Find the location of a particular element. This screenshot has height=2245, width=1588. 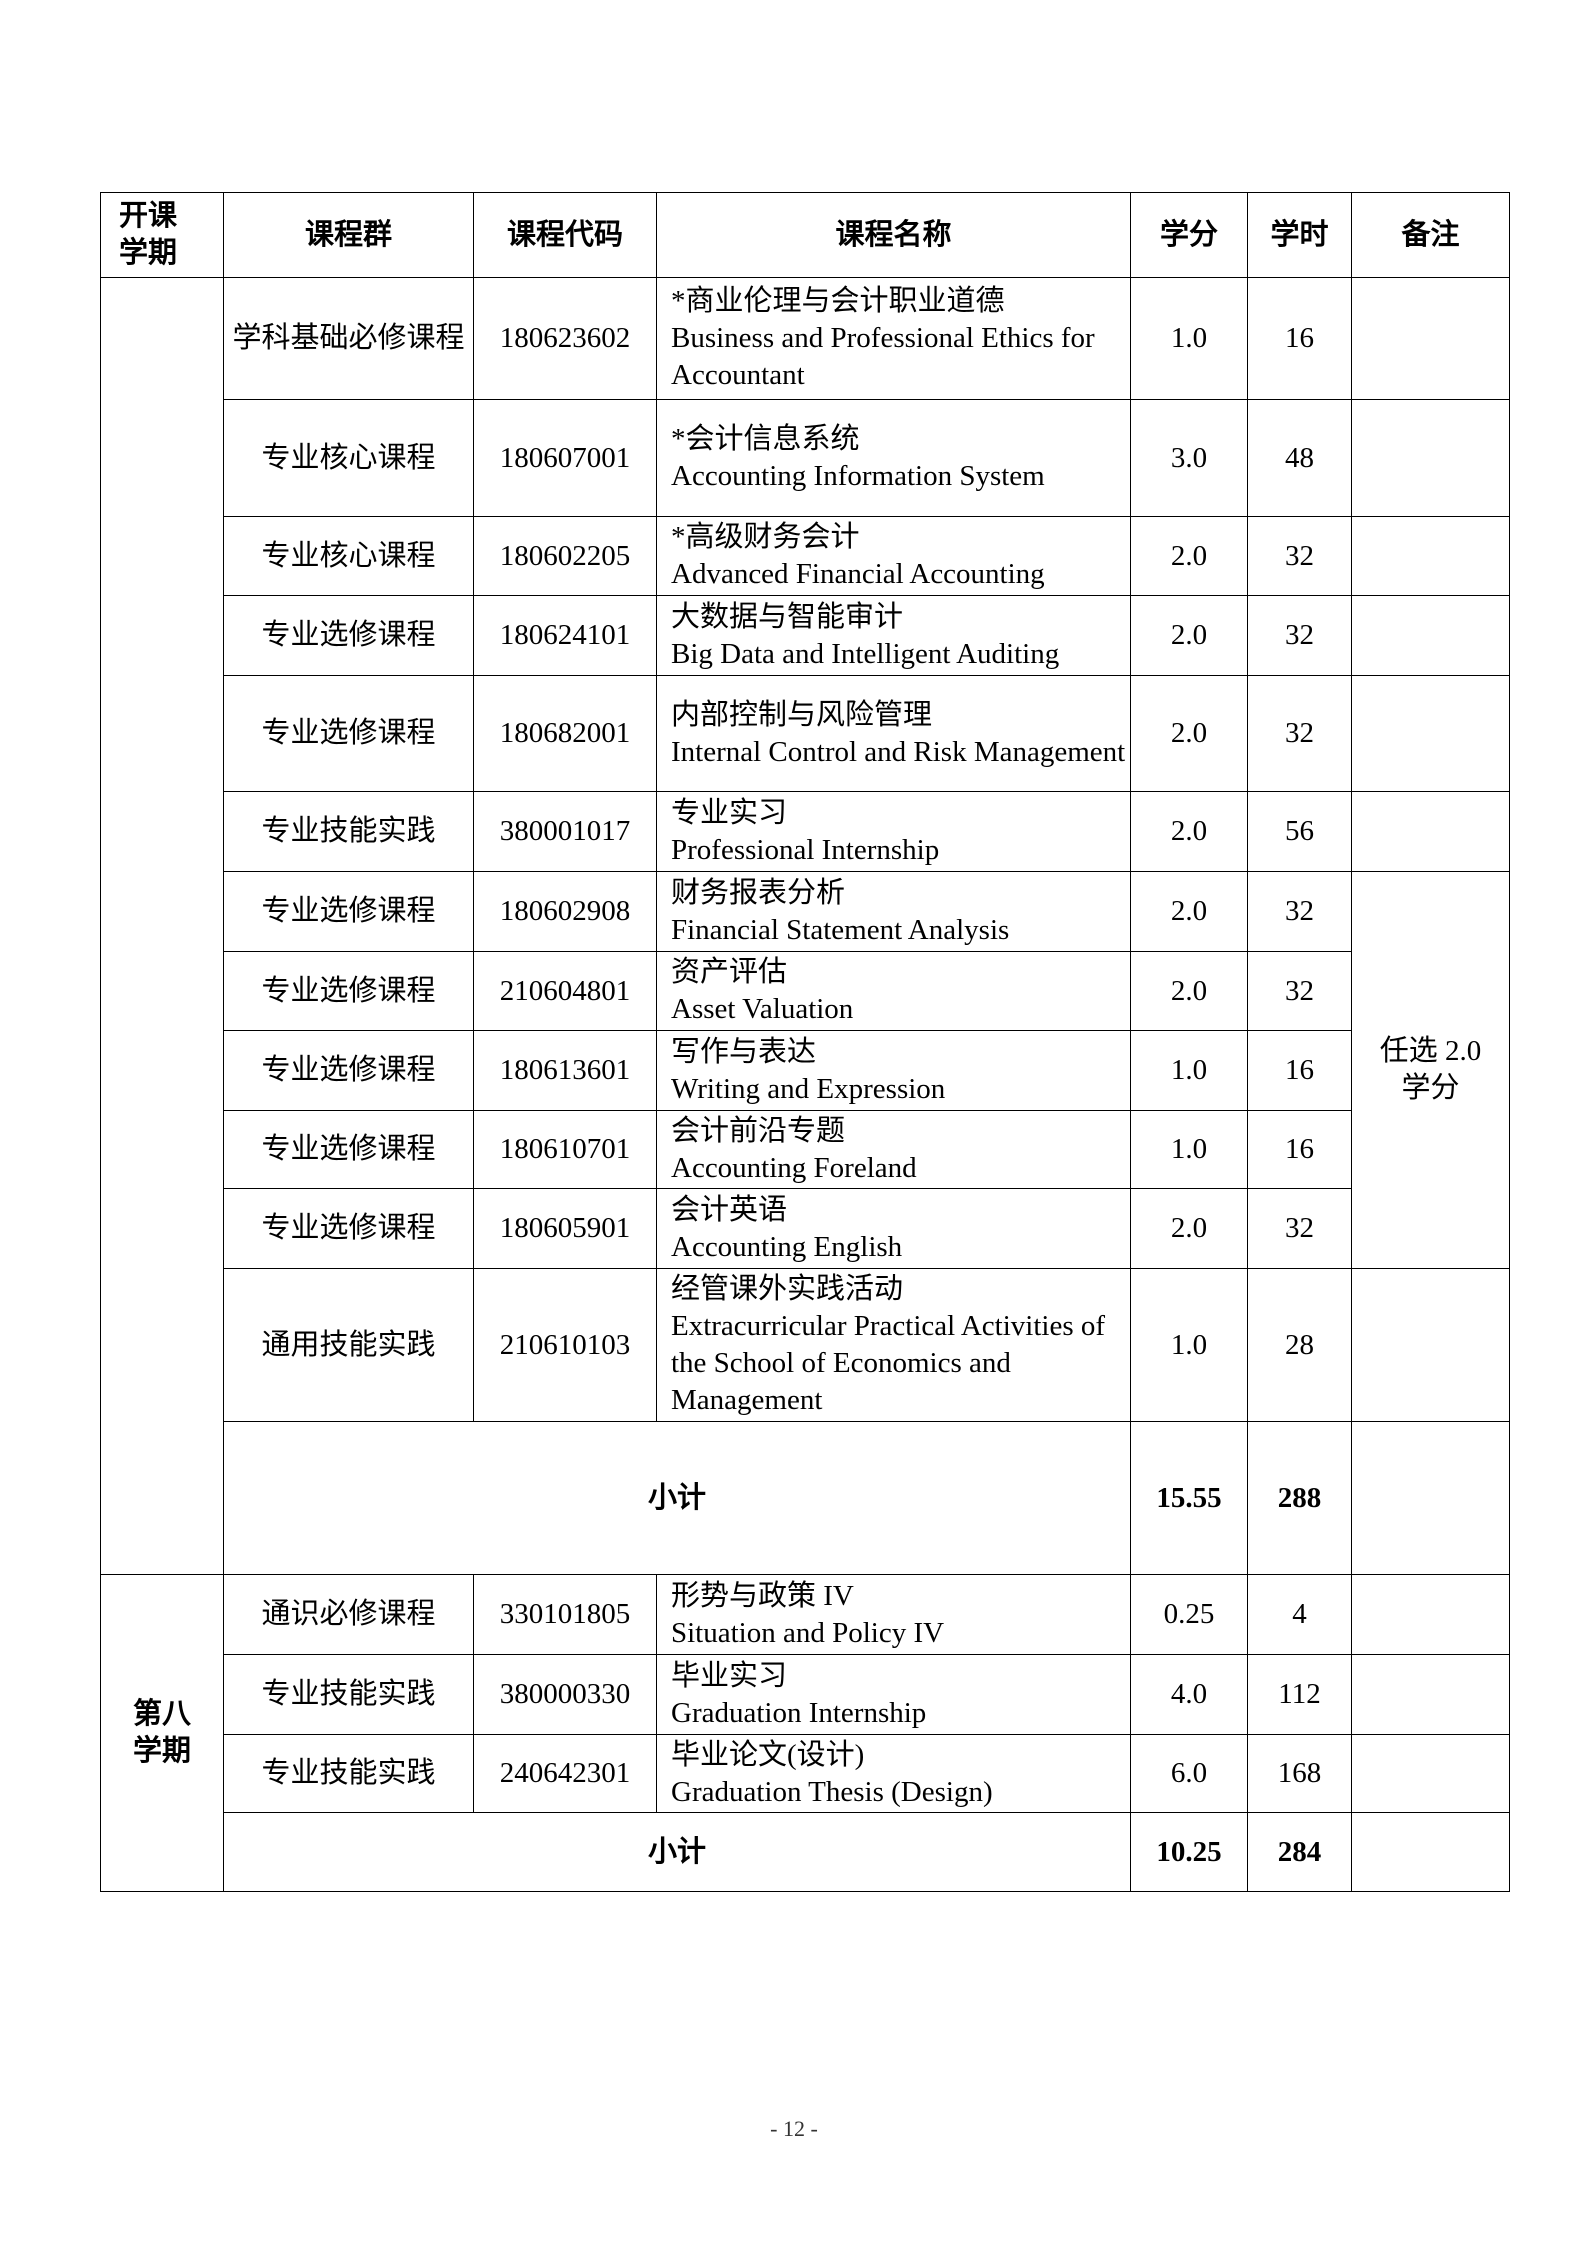

term-cell: 第八学期 is located at coordinates (162, 1733).